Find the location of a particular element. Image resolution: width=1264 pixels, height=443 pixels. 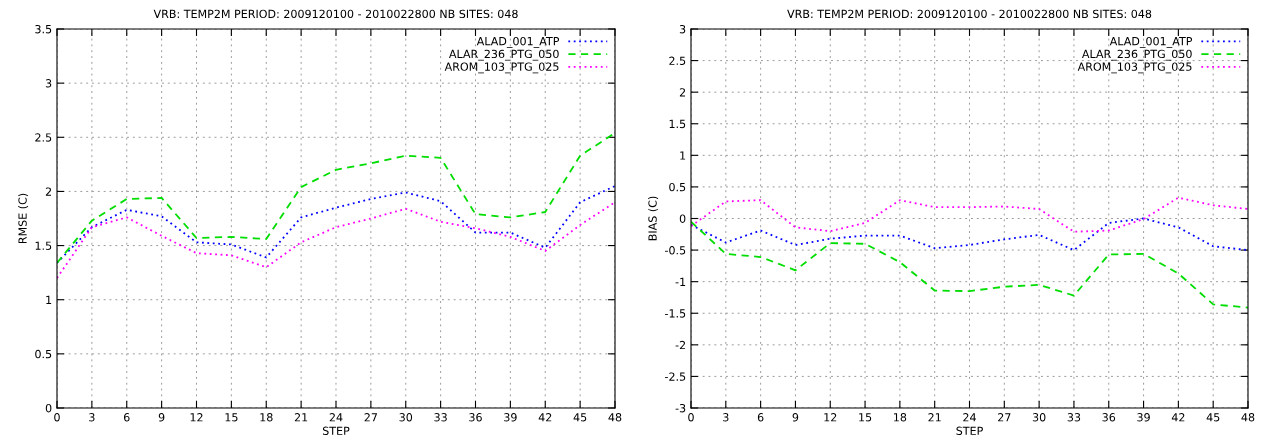

y-tick-label: -0.5 is located at coordinates (675, 250).